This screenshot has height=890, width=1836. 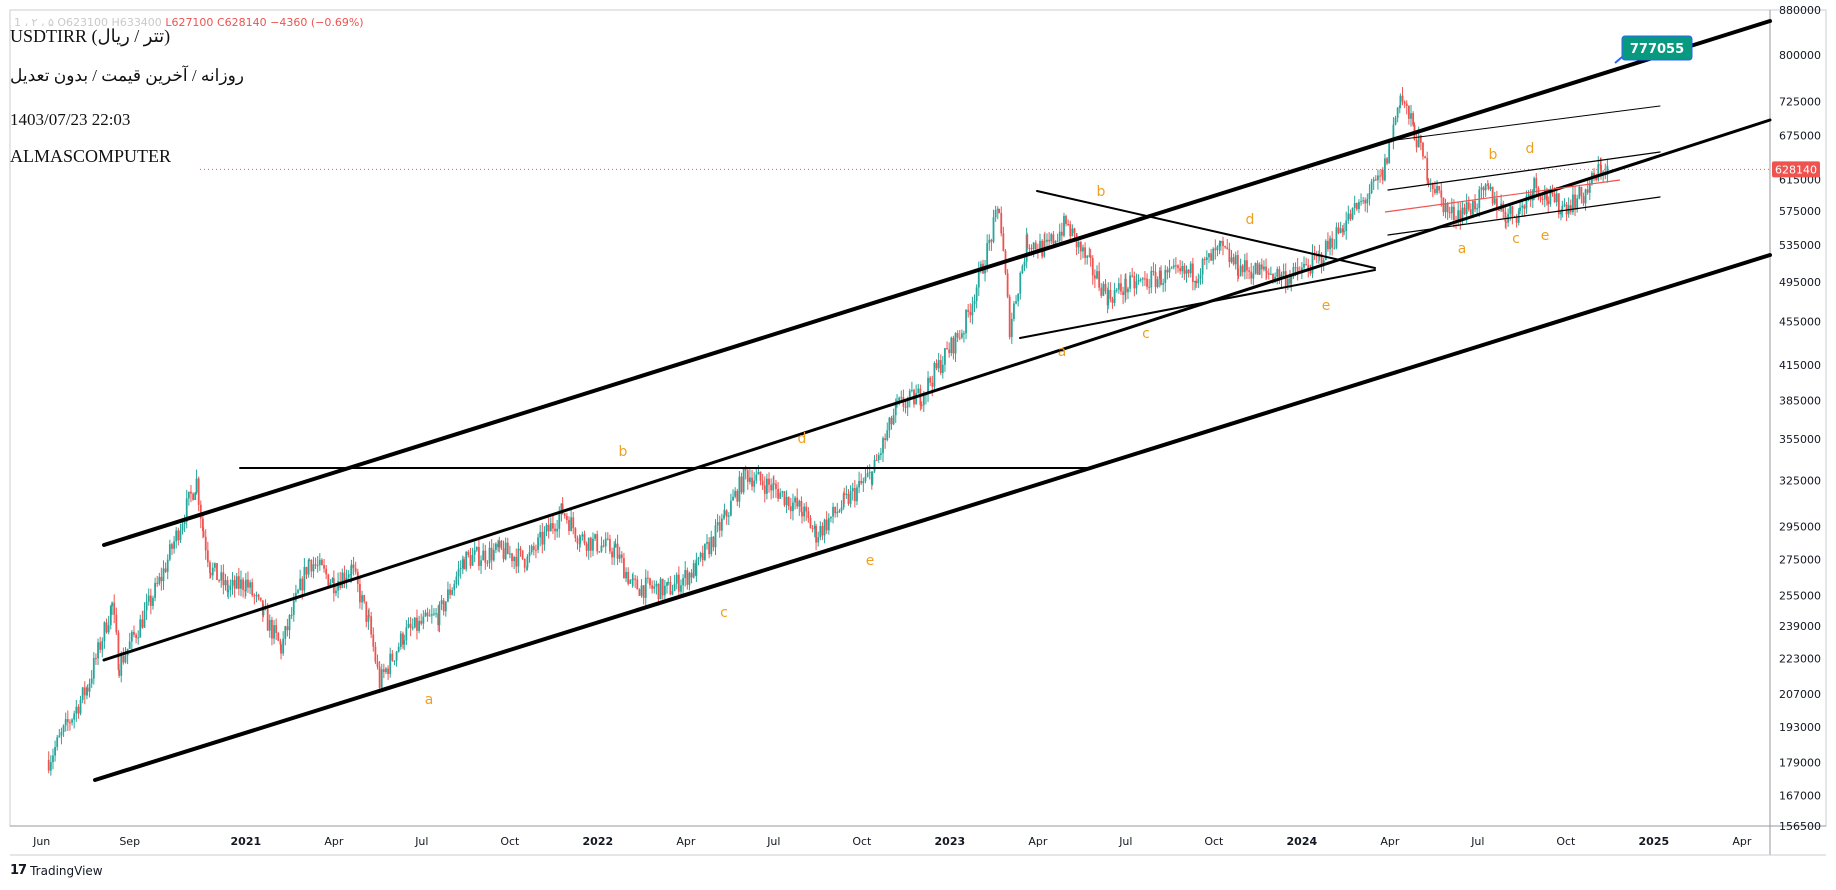 I want to click on x-tick-label: Oct, so click(x=510, y=841).